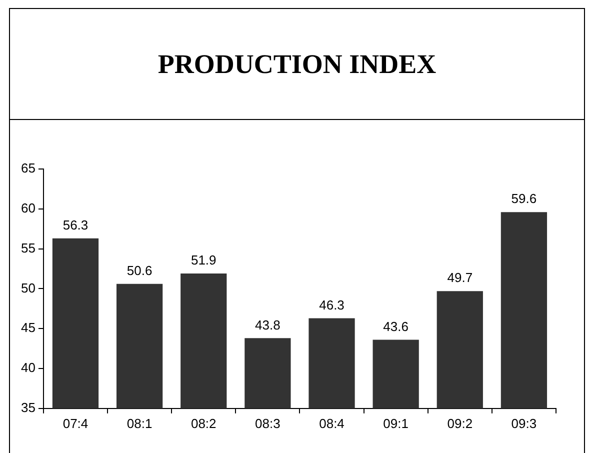 Image resolution: width=595 pixels, height=453 pixels. I want to click on data-label: 51.9, so click(203, 260).